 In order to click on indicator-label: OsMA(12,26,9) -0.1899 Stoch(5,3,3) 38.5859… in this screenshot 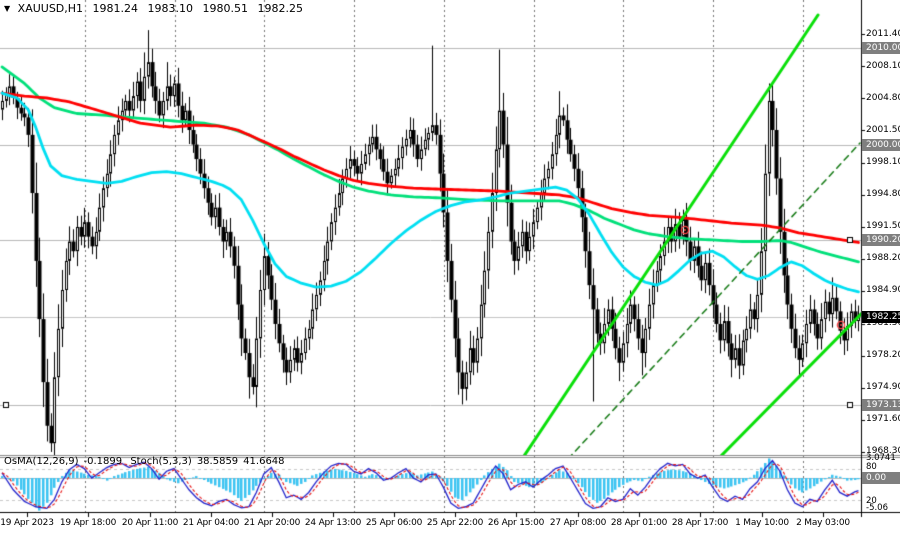, I will do `click(147, 461)`.